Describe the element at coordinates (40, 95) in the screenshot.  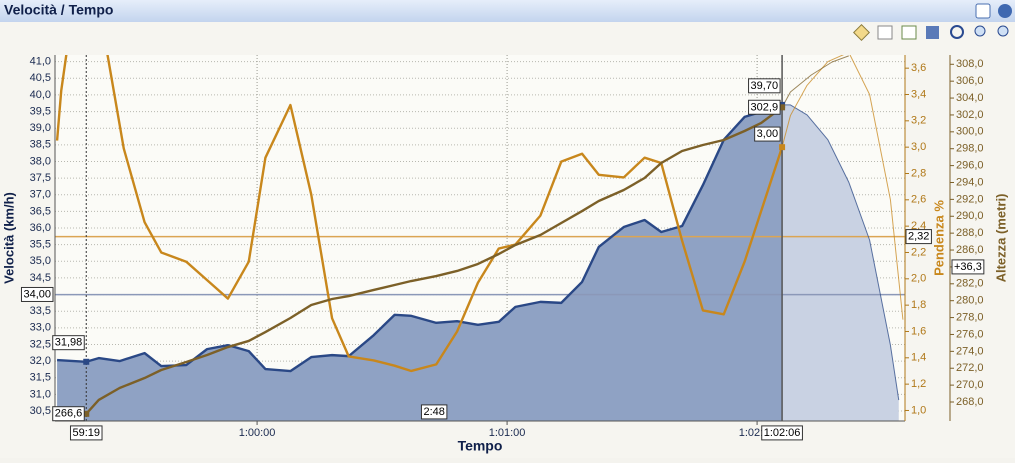
I see `y-tick-label: 40,0` at that location.